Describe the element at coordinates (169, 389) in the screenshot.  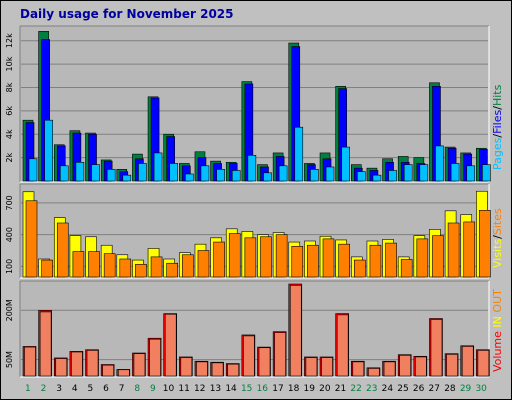
I see `day-label: 10` at that location.